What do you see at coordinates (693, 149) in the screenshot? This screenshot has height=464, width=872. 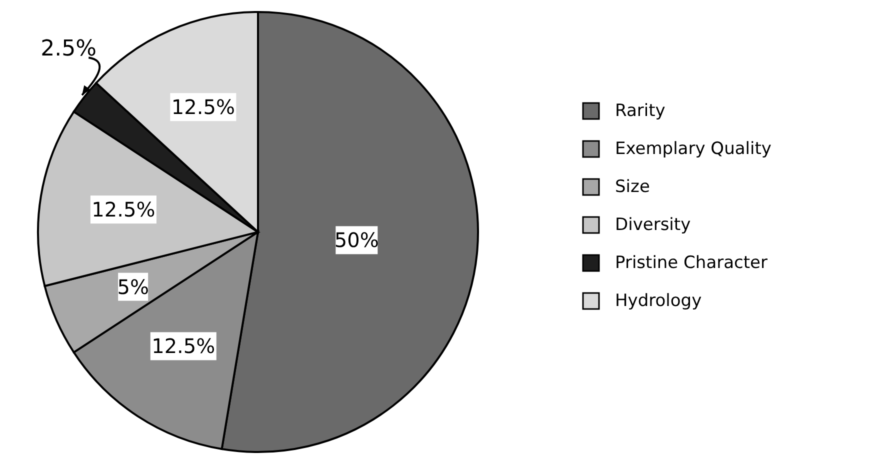 I see `legend-label: Exemplary Quality` at bounding box center [693, 149].